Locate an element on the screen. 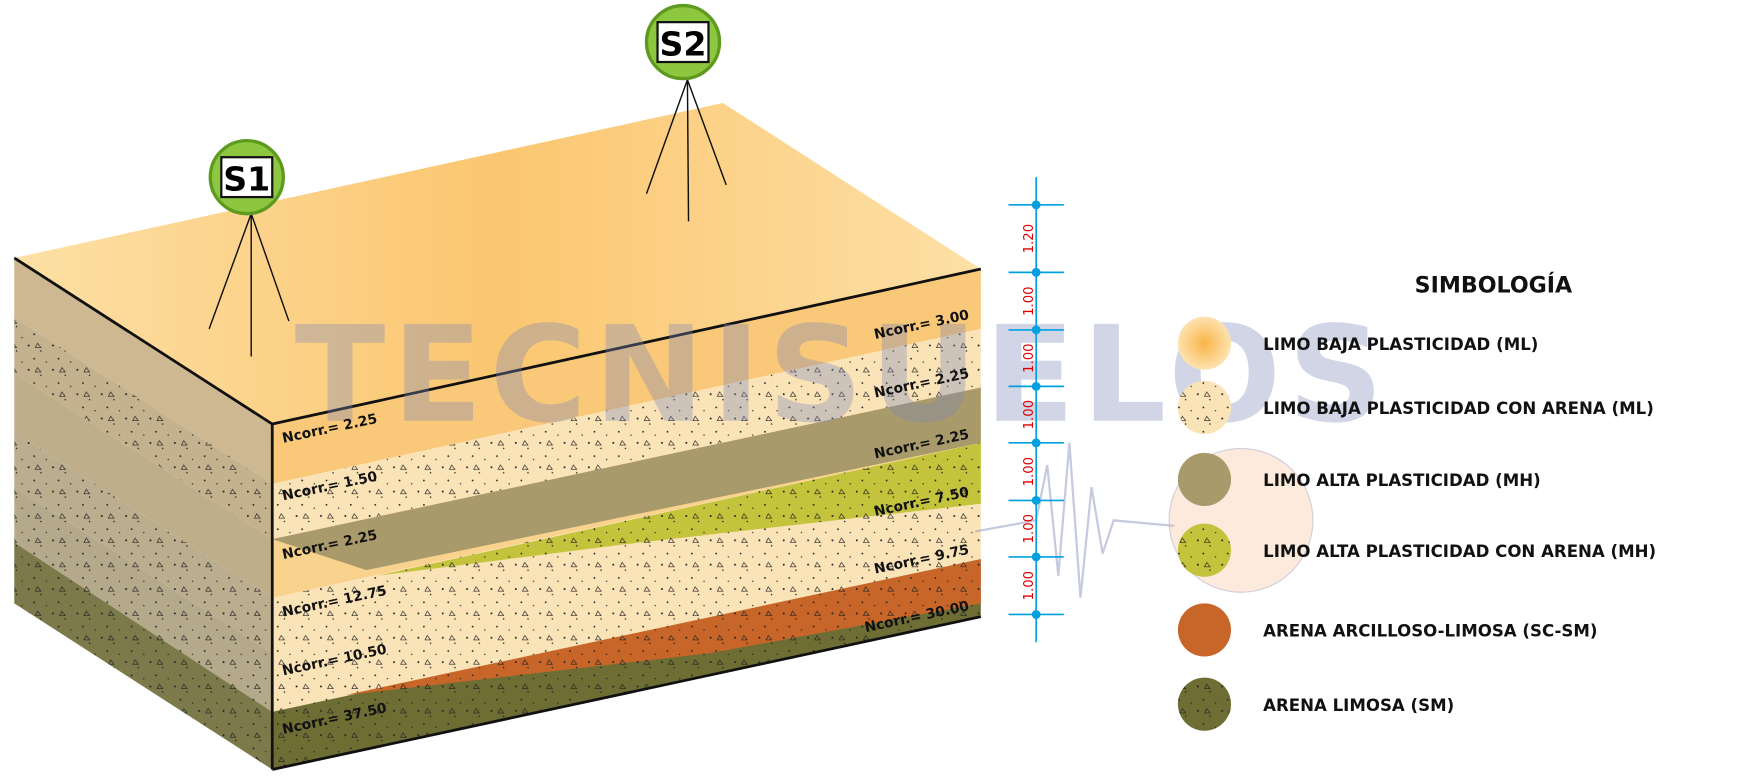 This screenshot has height=779, width=1738. borehole-label: S1 is located at coordinates (246, 178).